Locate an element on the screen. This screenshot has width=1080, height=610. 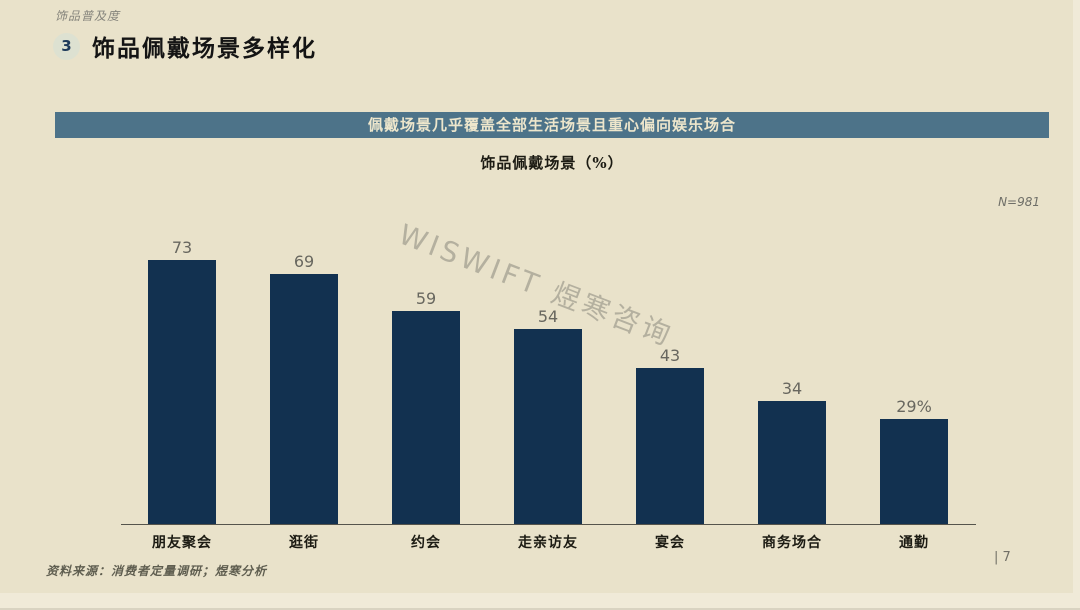
source-note: 资料来源：消费者定量调研；煜寒分析 is located at coordinates (157, 571).